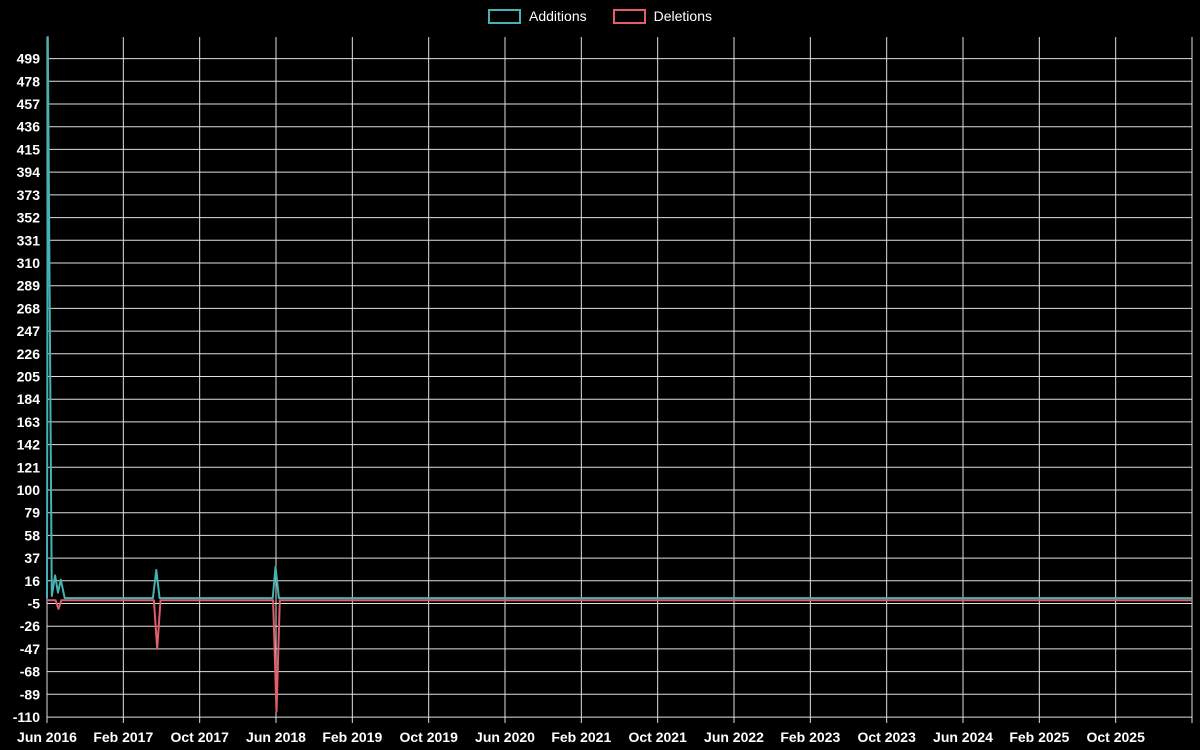 This screenshot has width=1200, height=750. I want to click on y-tick-label: 142, so click(29, 445).